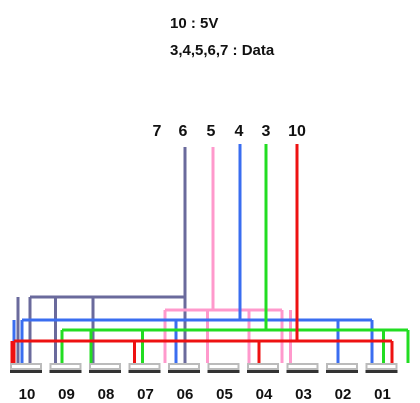 The width and height of the screenshot is (420, 403). What do you see at coordinates (342, 371) in the screenshot?
I see `connector-02-base` at bounding box center [342, 371].